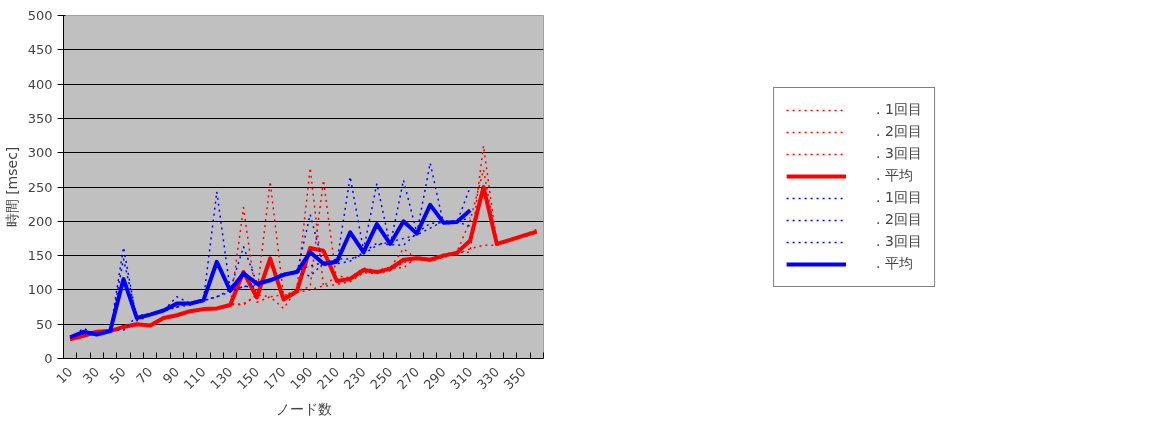 This screenshot has width=1171, height=432. I want to click on x-tick-label: 90, so click(171, 375).